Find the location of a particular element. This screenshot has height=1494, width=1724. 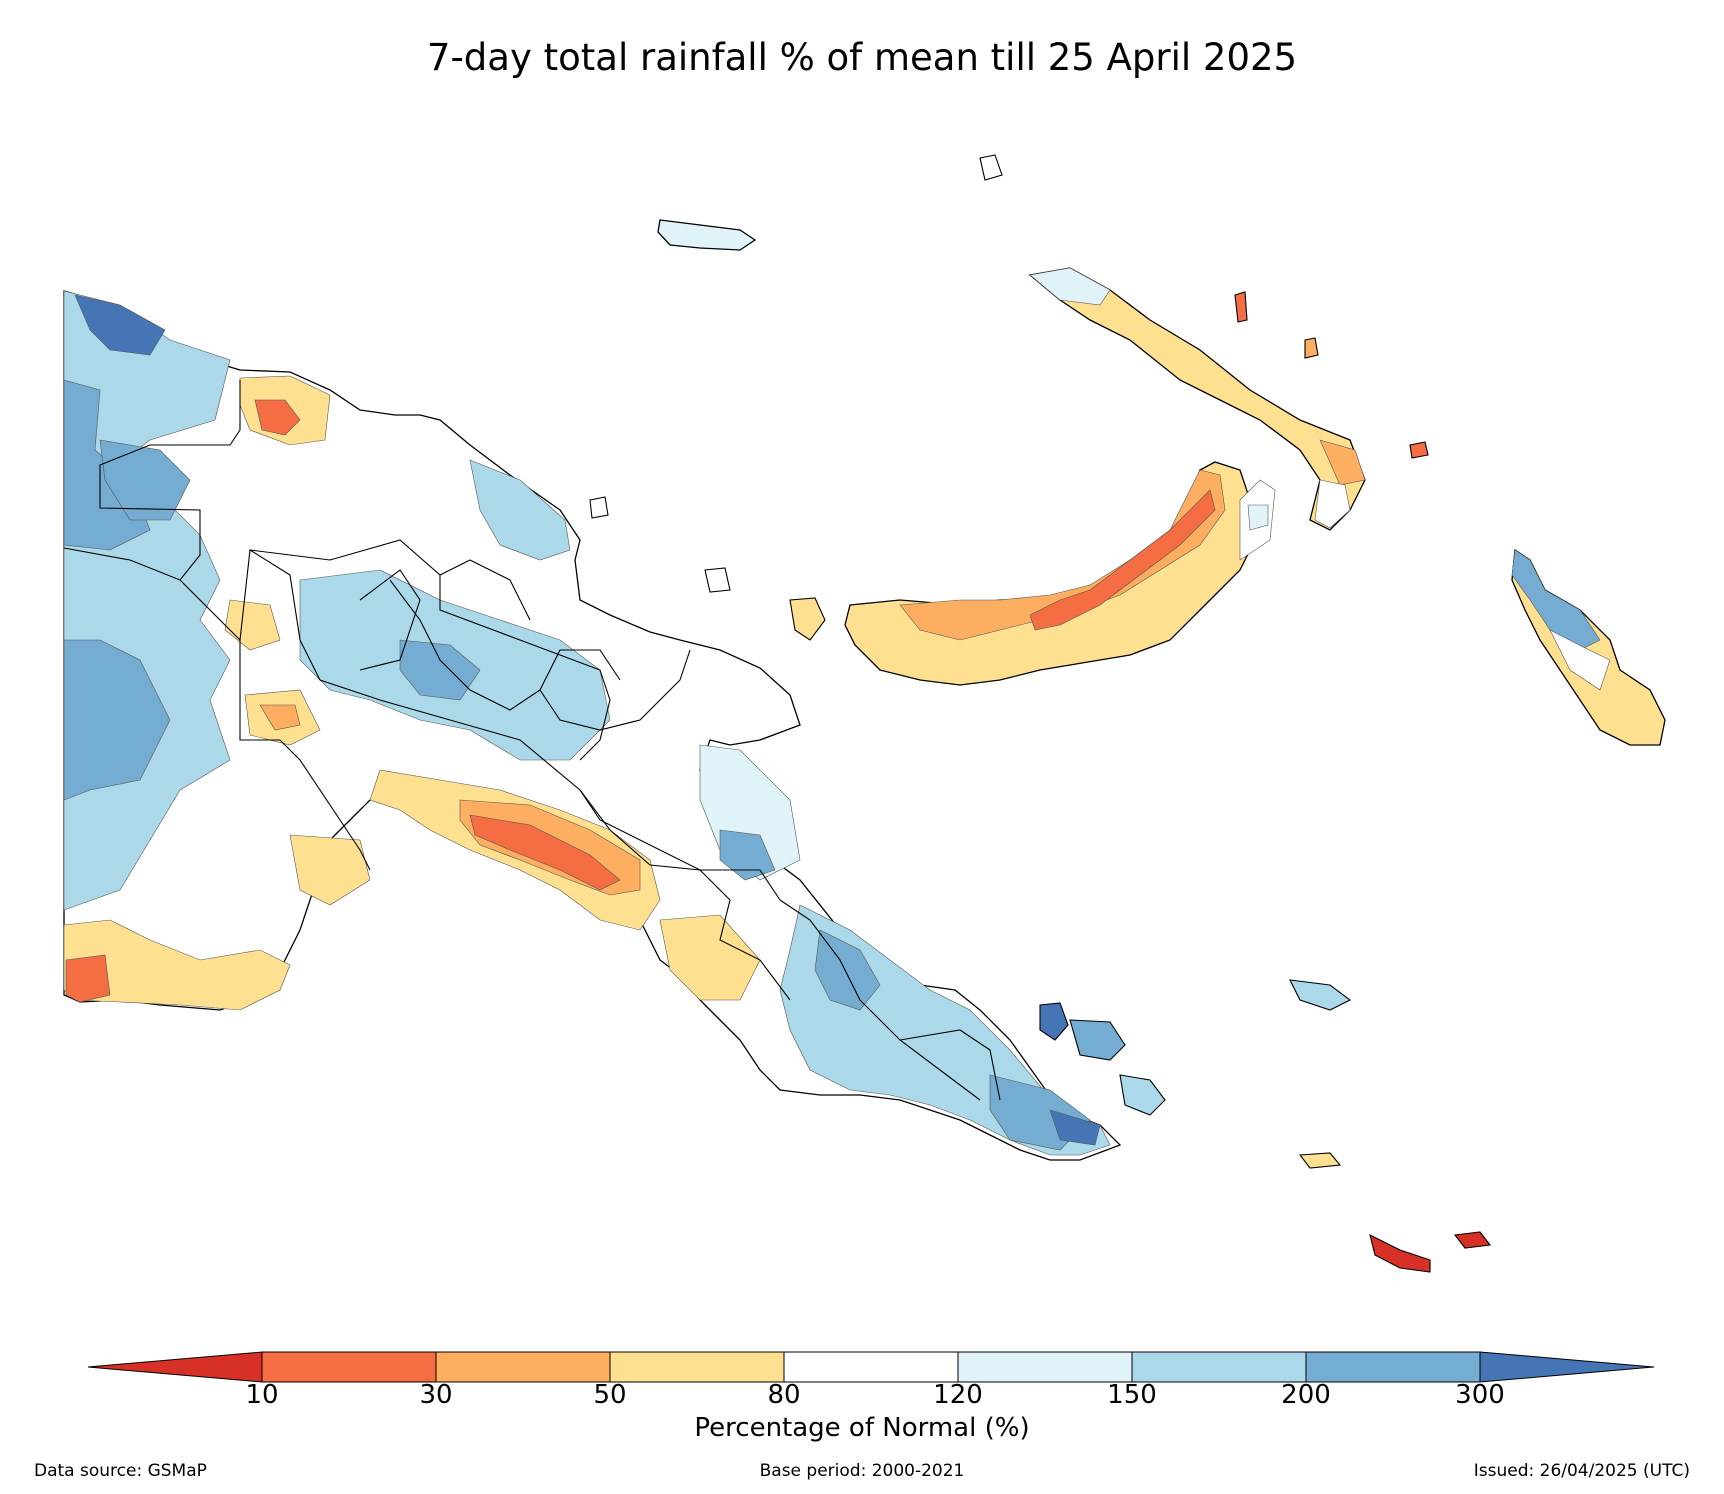

highlands-dark-blue is located at coordinates (440, 670).